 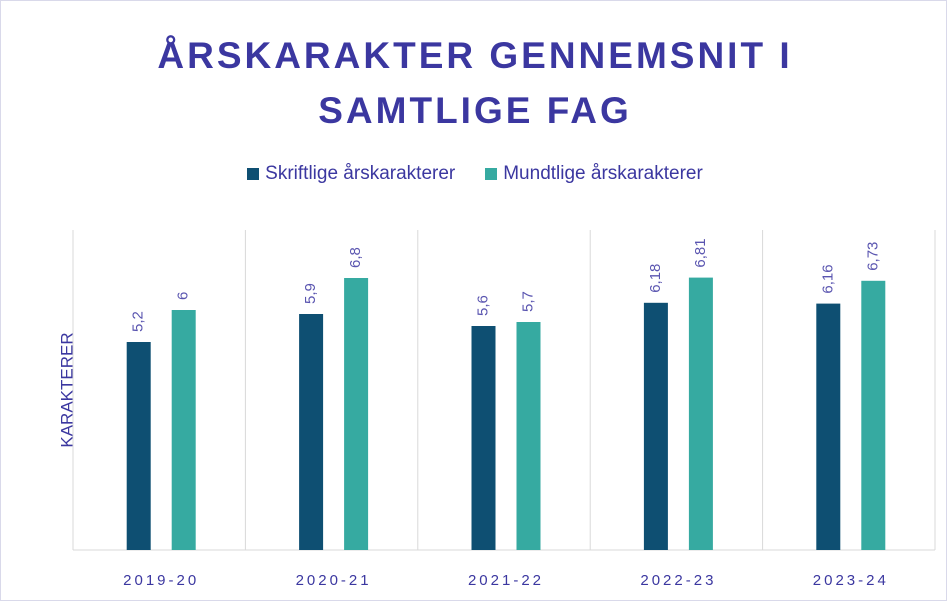 What do you see at coordinates (482, 305) in the screenshot?
I see `data-label: 5,6` at bounding box center [482, 305].